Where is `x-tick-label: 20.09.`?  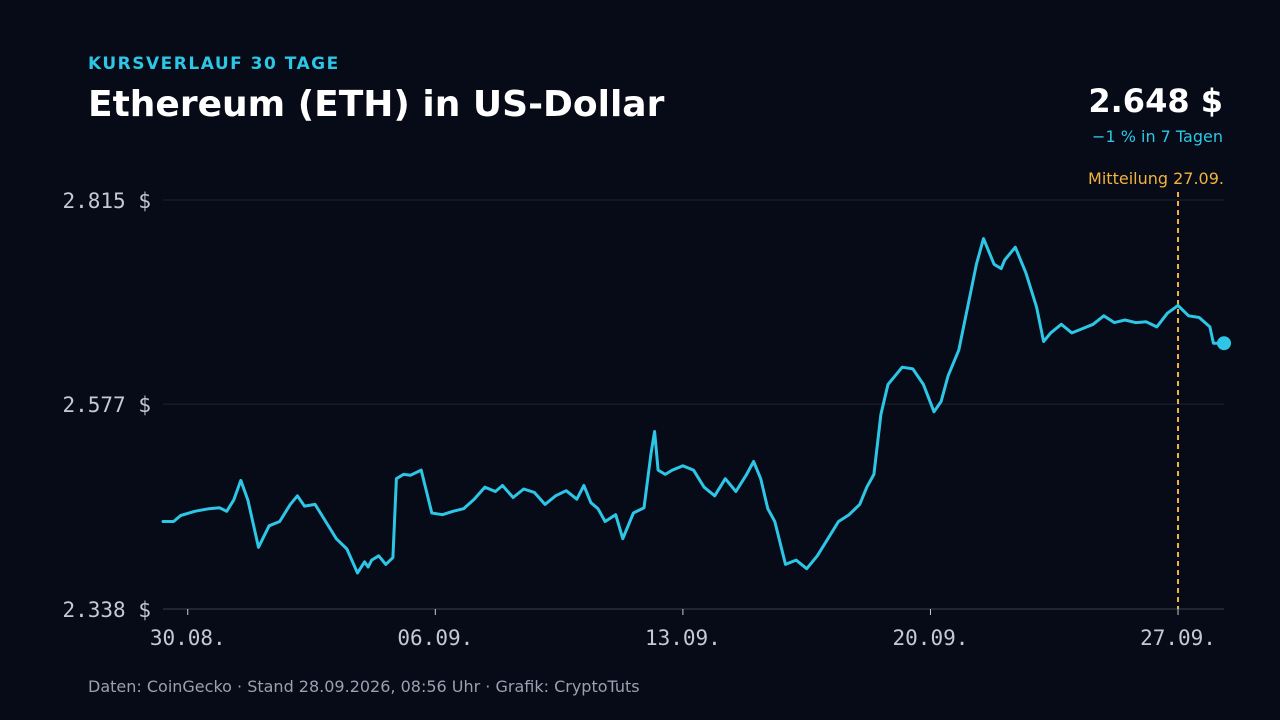
x-tick-label: 20.09. is located at coordinates (931, 638).